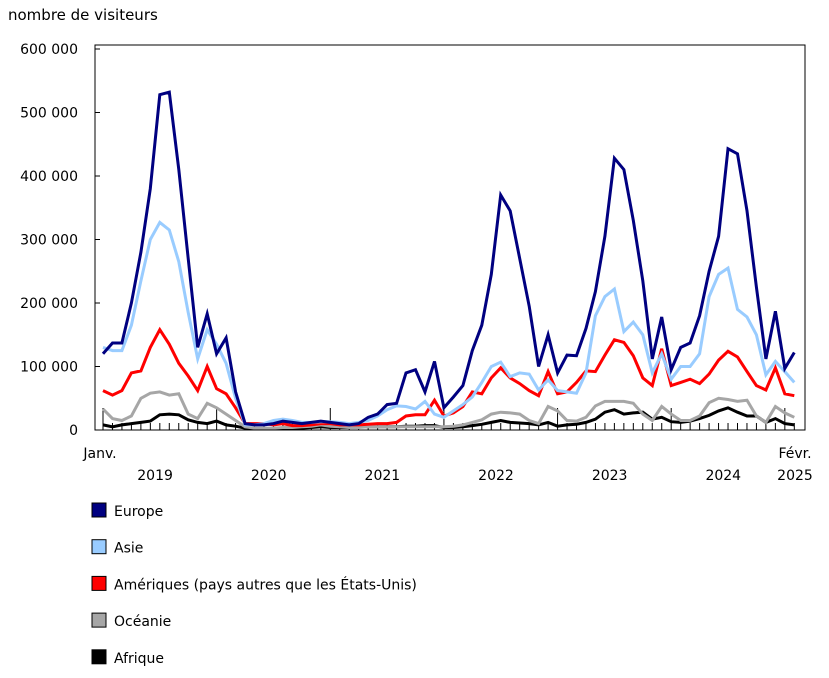 Image resolution: width=829 pixels, height=678 pixels. What do you see at coordinates (73, 431) in the screenshot?
I see `y-tick-label: 0` at bounding box center [73, 431].